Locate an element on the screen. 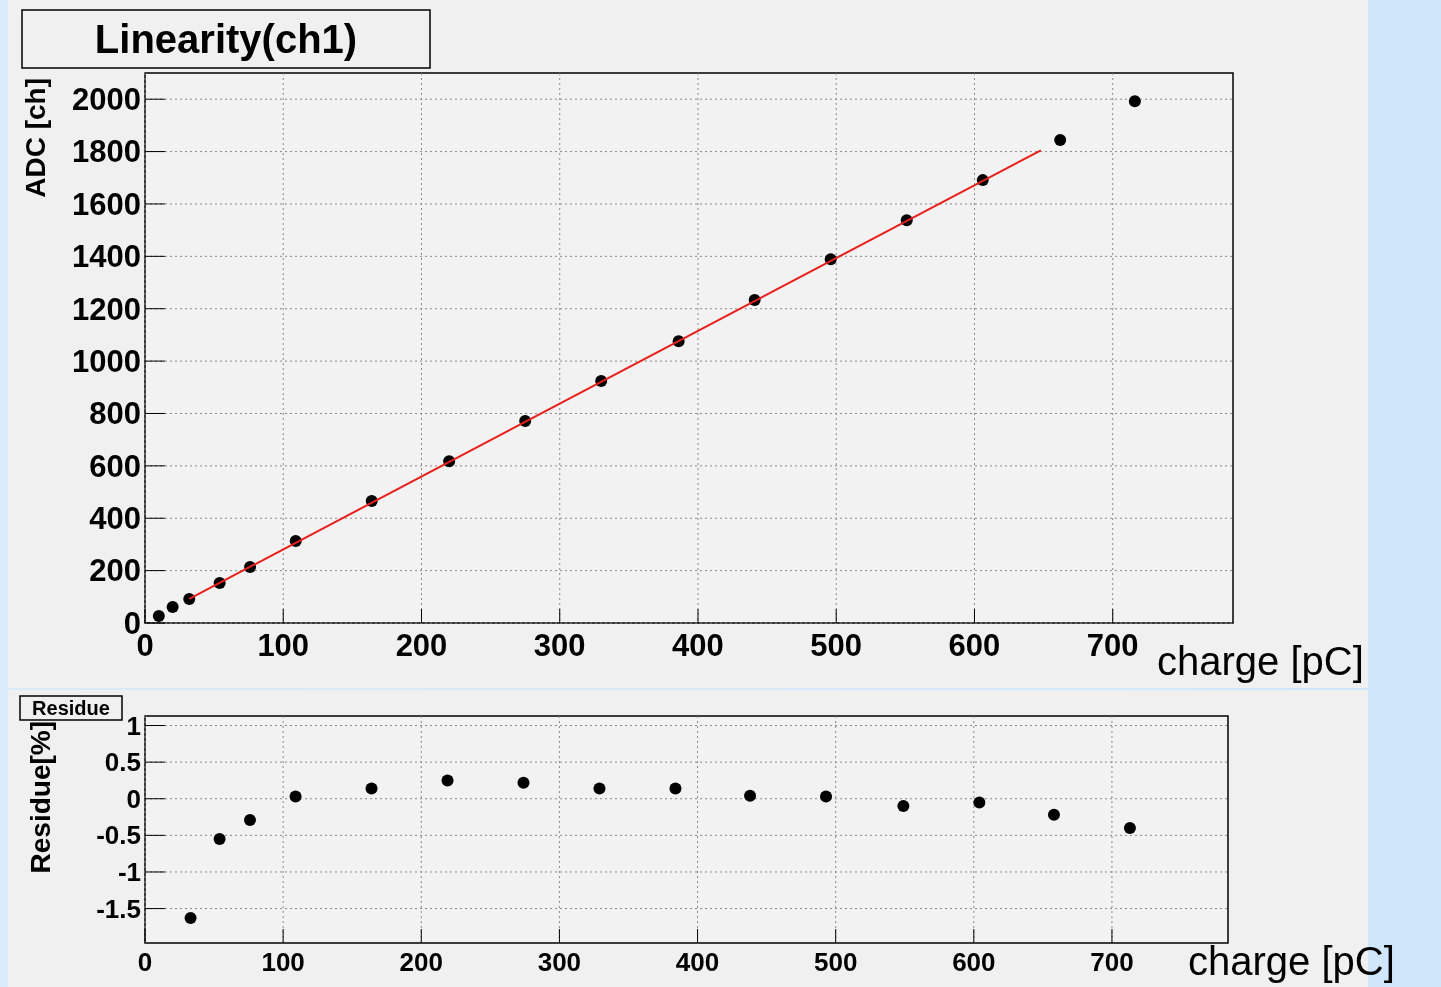 This screenshot has height=987, width=1441. y-tick-label: -0.5 is located at coordinates (118, 835).